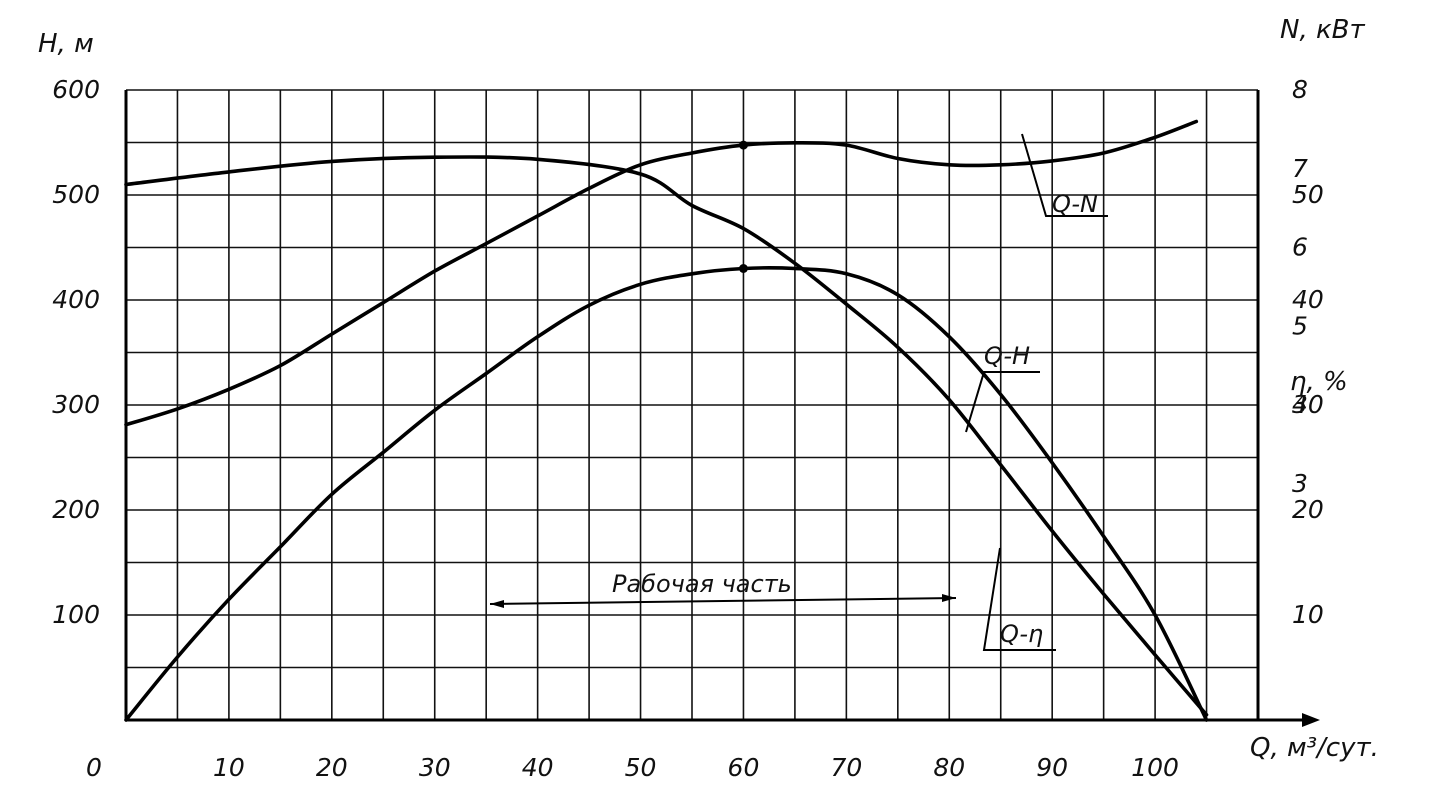  Describe the element at coordinates (1052, 767) in the screenshot. I see `x-tick-label: 90` at that location.